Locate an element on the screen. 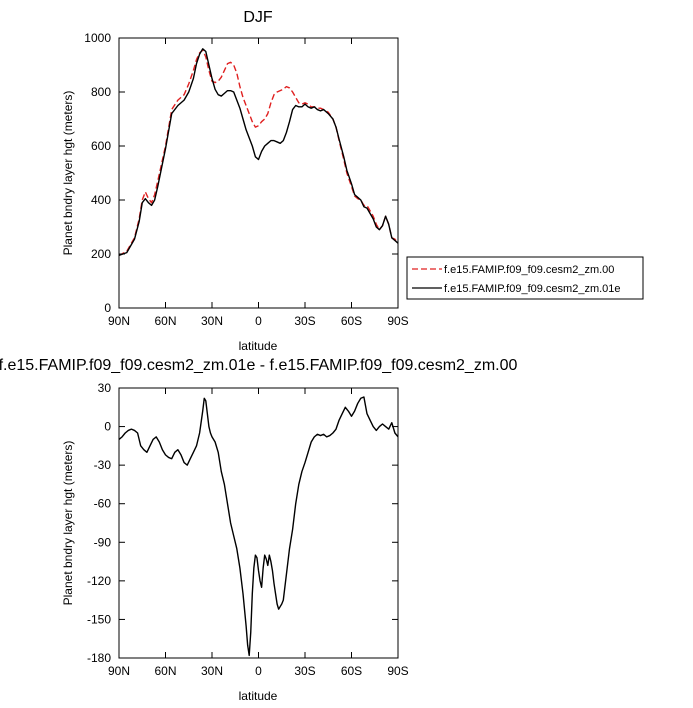 The image size is (693, 708). top-y-tick-label: 800 is located at coordinates (101, 92).